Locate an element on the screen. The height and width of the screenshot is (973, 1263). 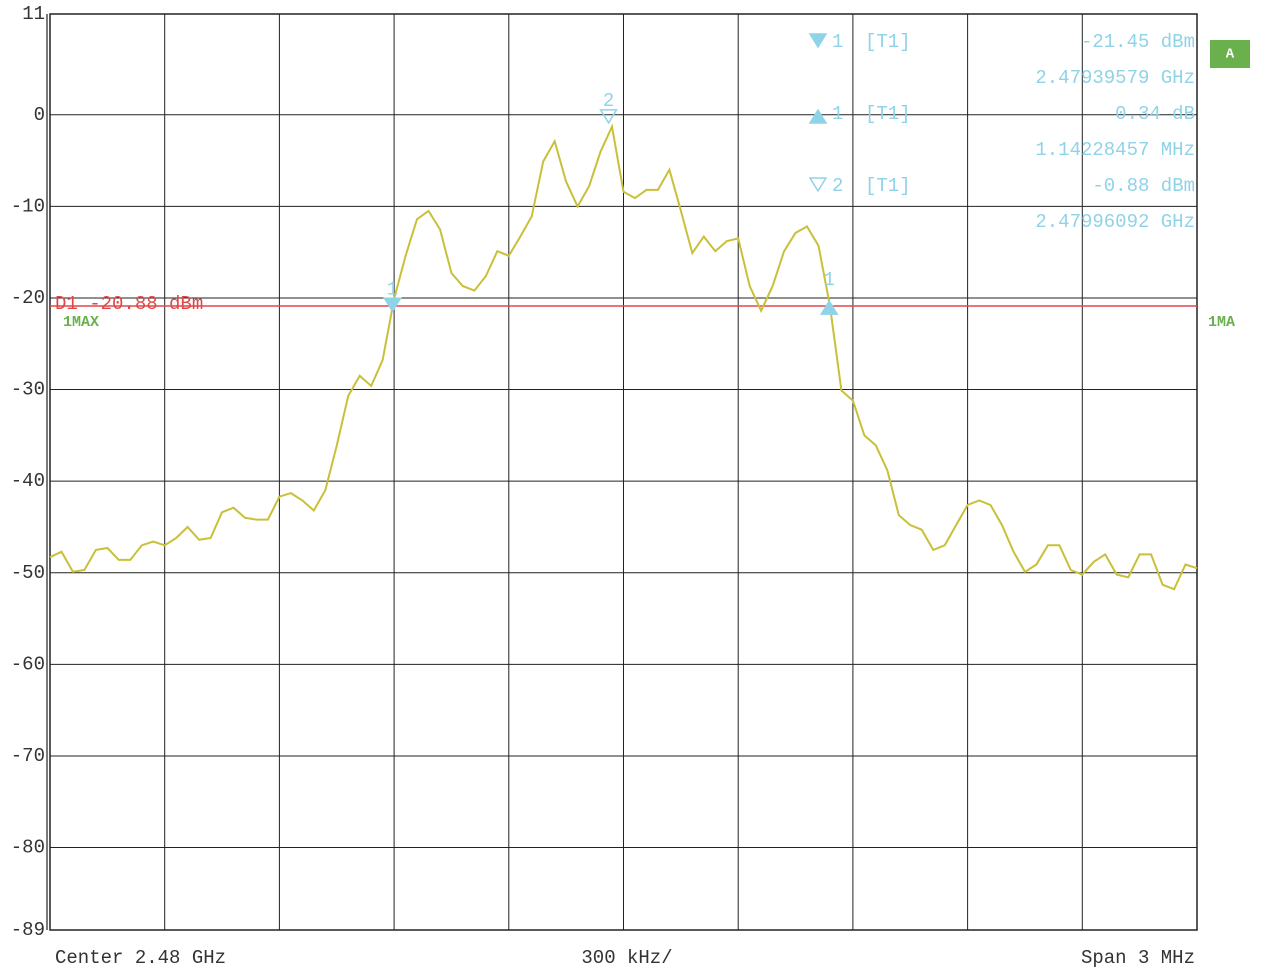
display-line-label: D1 -20.88 dBm is located at coordinates (129, 304).